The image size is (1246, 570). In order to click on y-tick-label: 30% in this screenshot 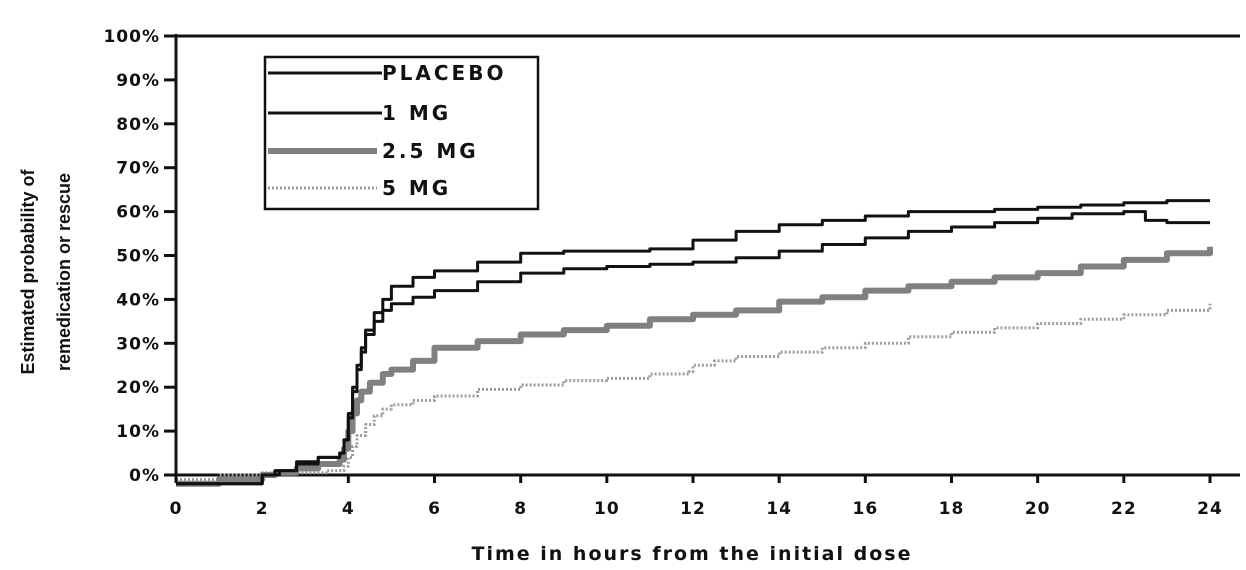, I will do `click(138, 344)`.